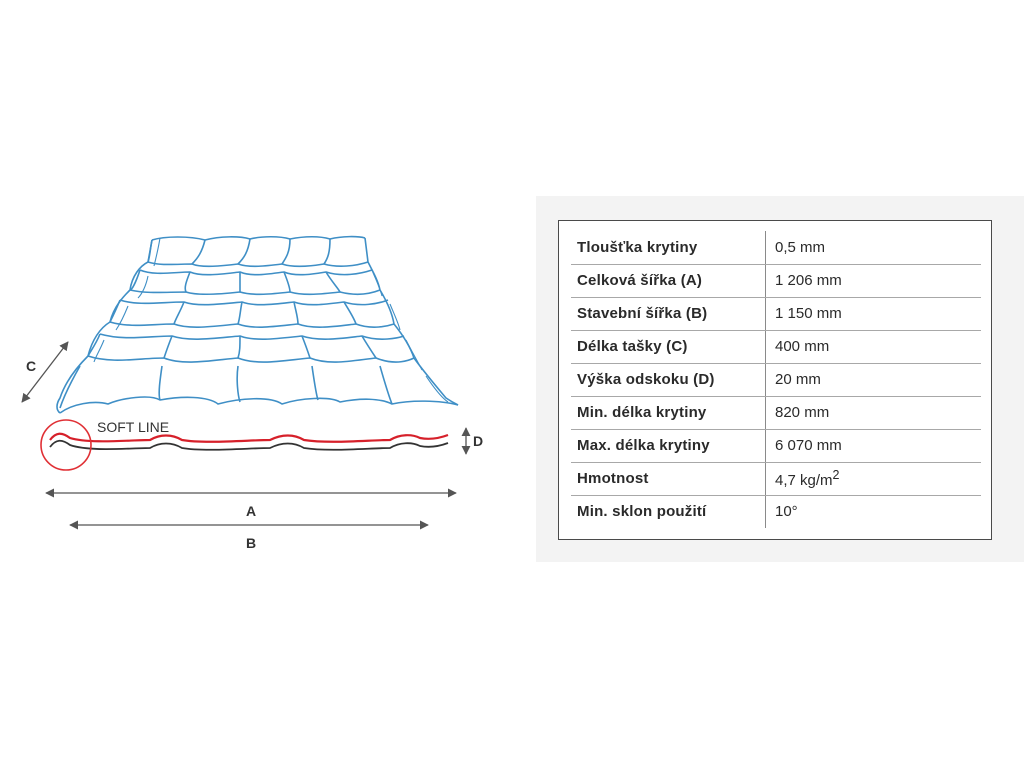 The width and height of the screenshot is (1024, 768). Describe the element at coordinates (873, 347) in the screenshot. I see `spec-value: 400 mm` at that location.